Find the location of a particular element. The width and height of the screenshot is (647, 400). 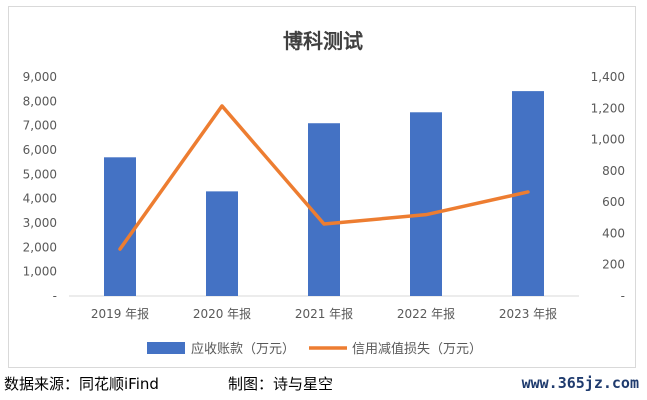

chart-title: 博科测试 is located at coordinates (323, 41).